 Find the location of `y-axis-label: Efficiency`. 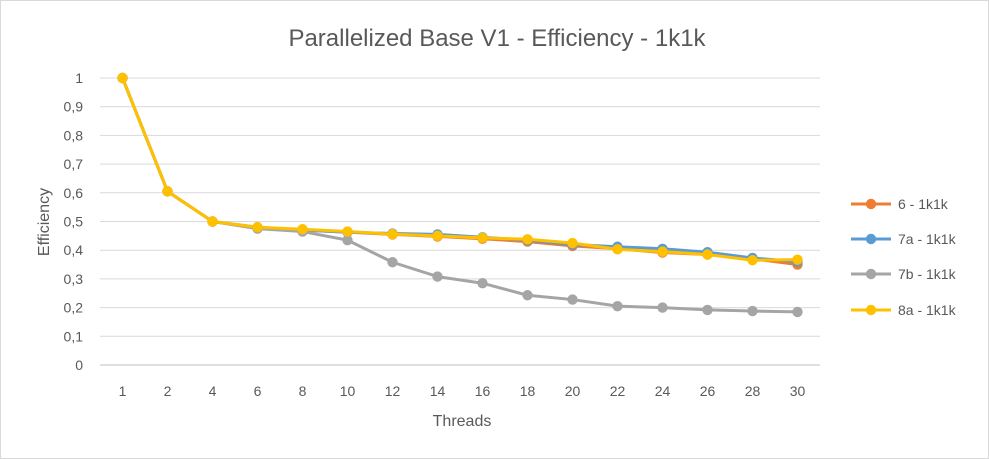

y-axis-label: Efficiency is located at coordinates (44, 222).